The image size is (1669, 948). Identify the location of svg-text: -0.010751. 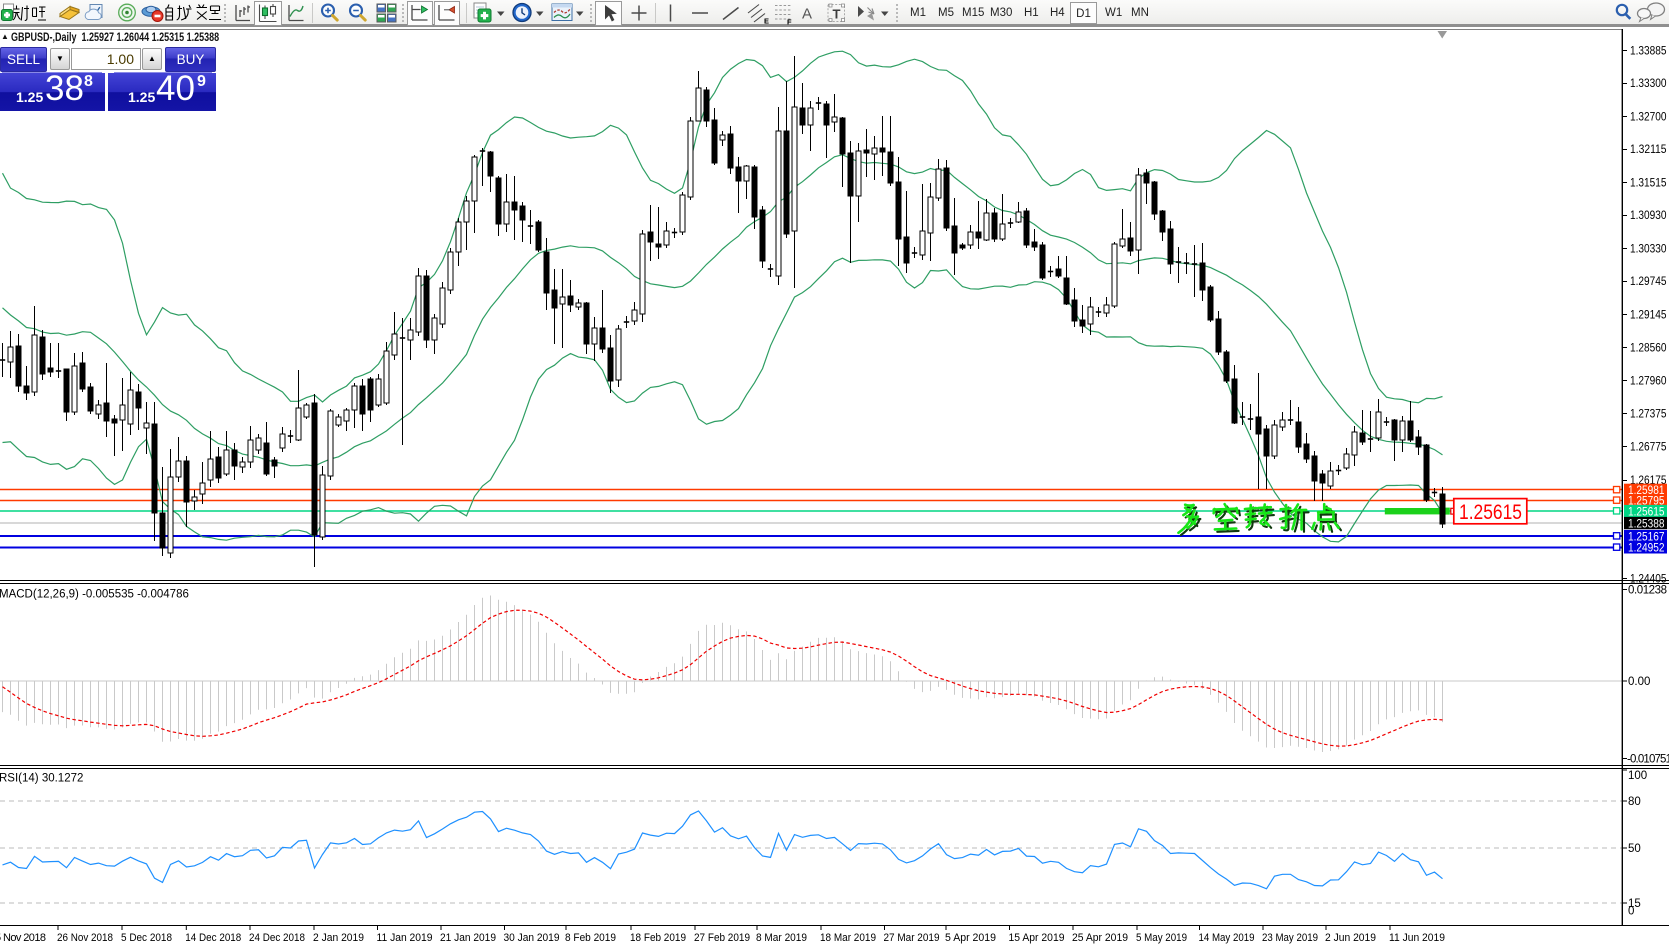
(1648, 760).